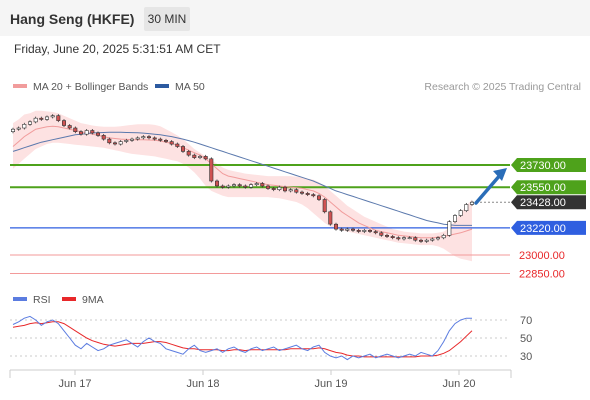 This screenshot has height=400, width=590. What do you see at coordinates (543, 203) in the screenshot?
I see `level-label-2: 23428.00` at bounding box center [543, 203].